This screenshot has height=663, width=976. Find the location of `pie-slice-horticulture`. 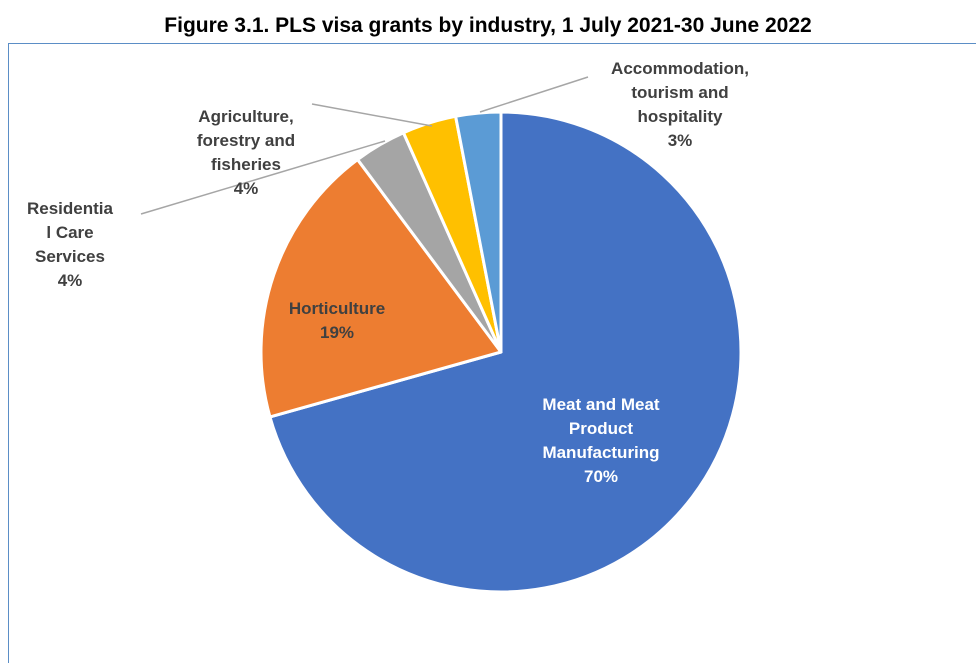

pie-slice-horticulture is located at coordinates (381, 288).